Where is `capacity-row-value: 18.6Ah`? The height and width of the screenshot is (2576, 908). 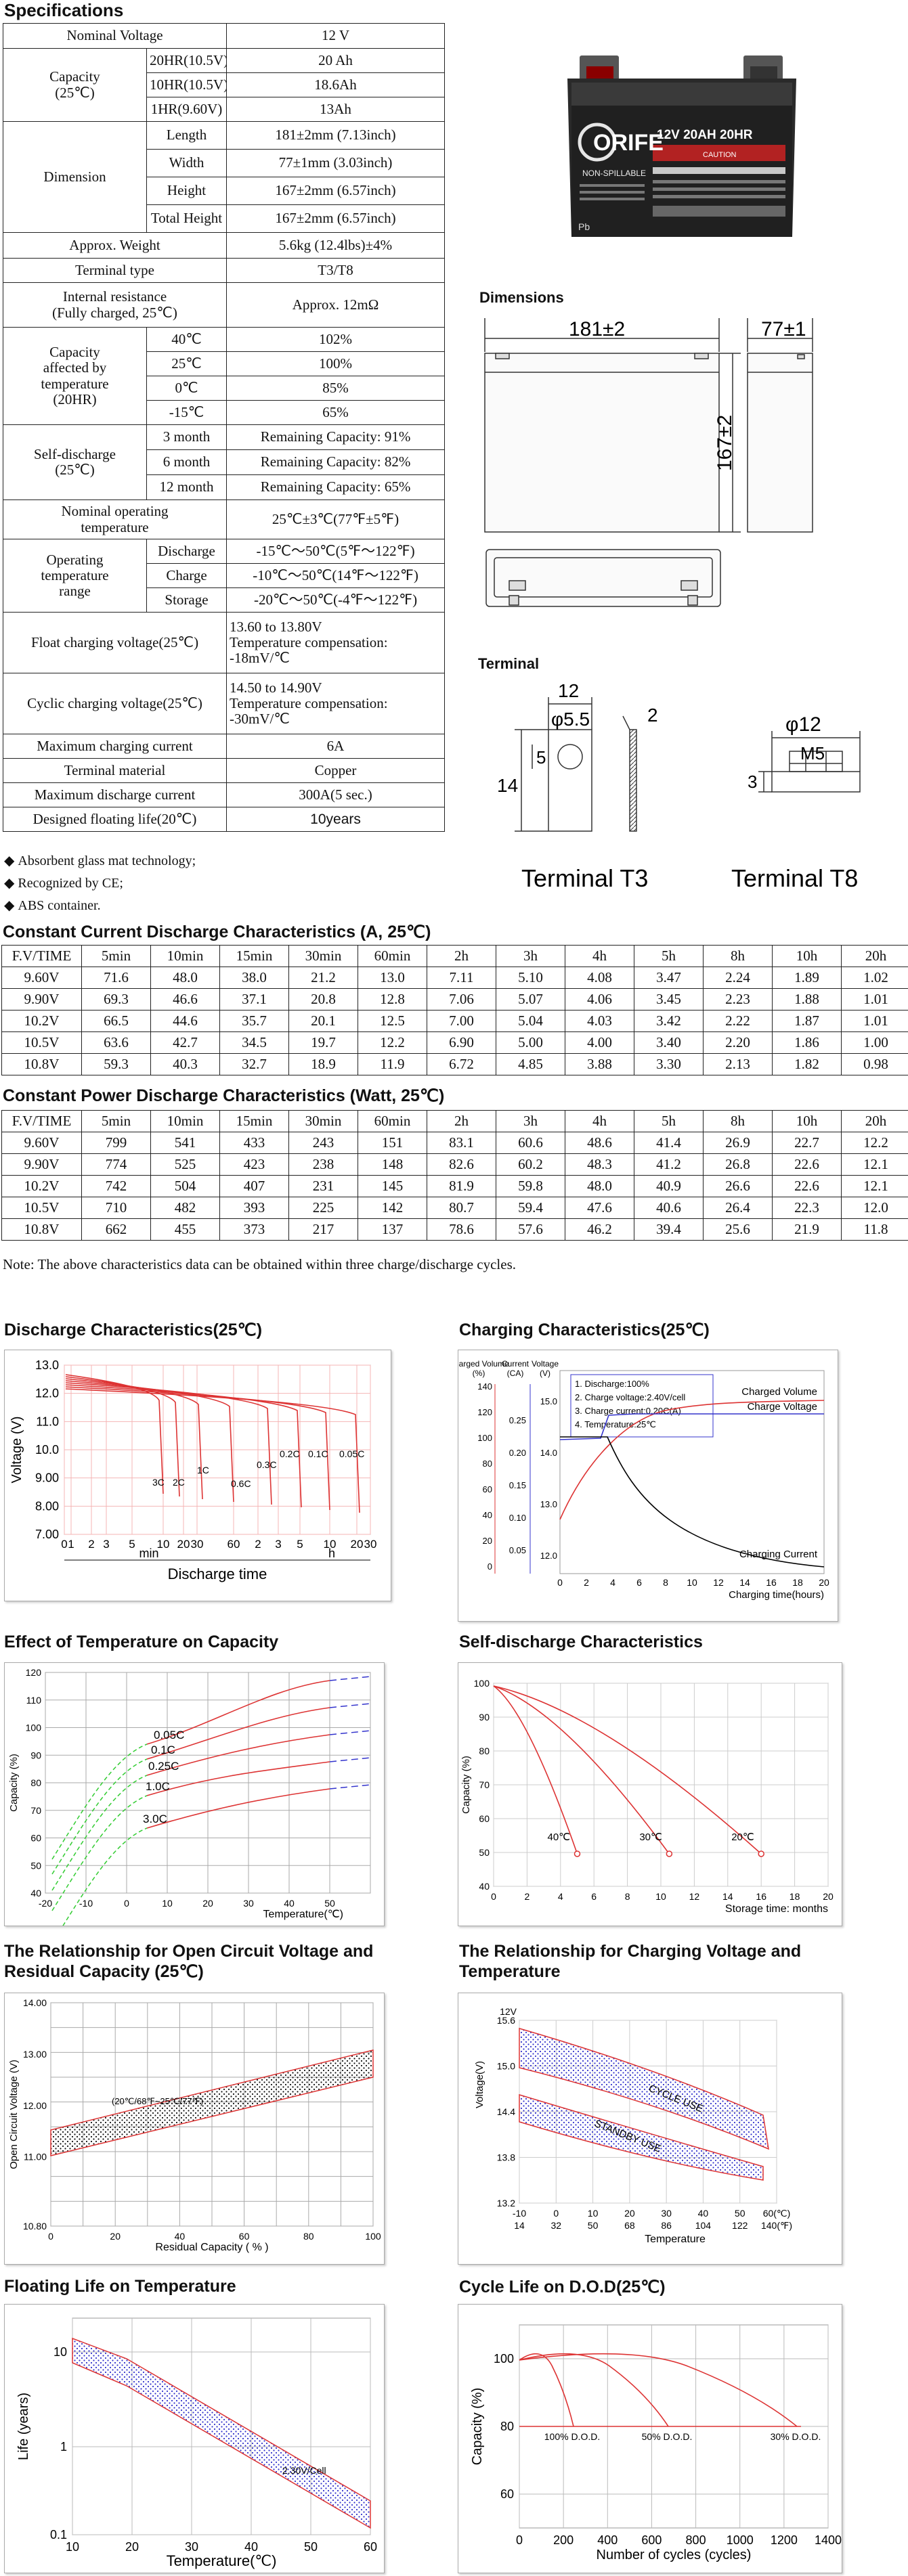
capacity-row-value: 18.6Ah is located at coordinates (336, 85).